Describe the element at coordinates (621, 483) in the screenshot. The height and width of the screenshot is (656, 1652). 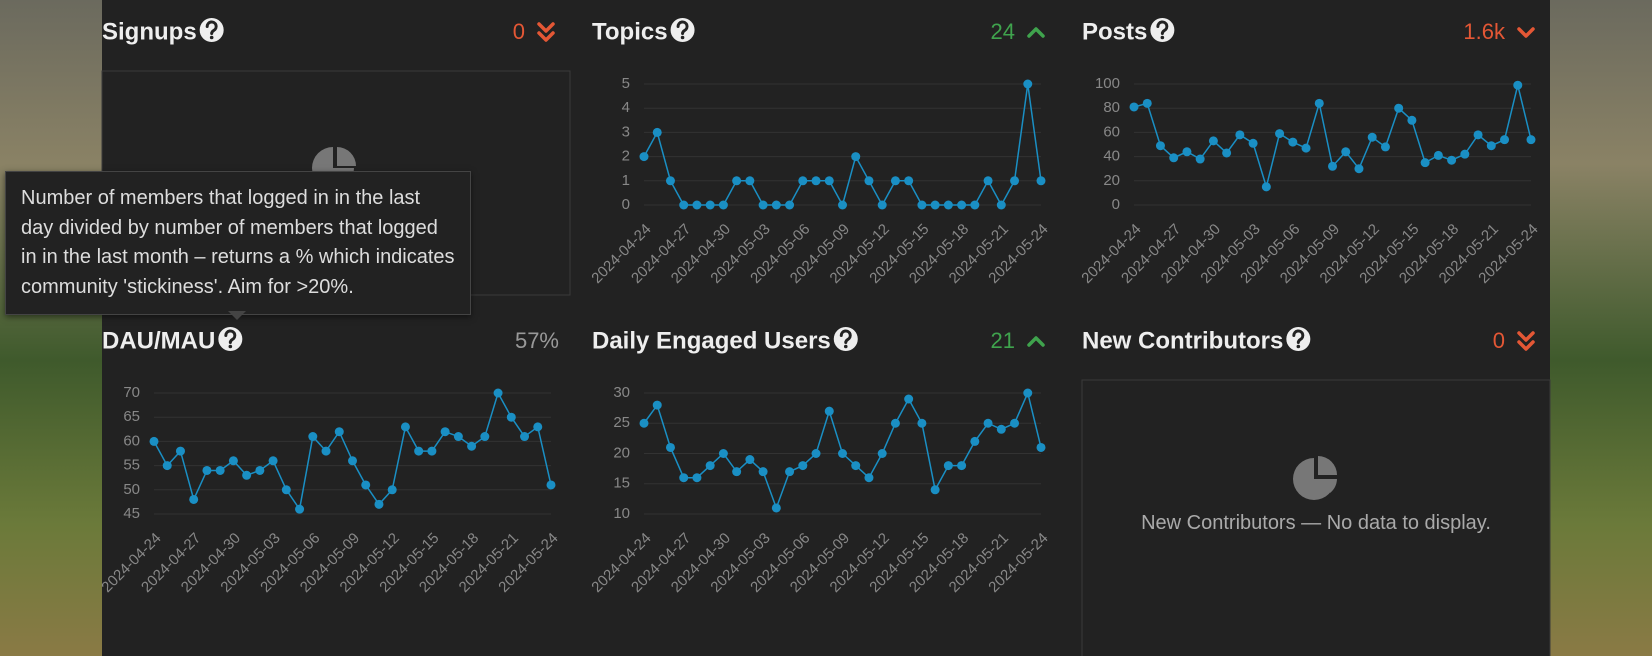
I see `y-tick-label: 15` at that location.